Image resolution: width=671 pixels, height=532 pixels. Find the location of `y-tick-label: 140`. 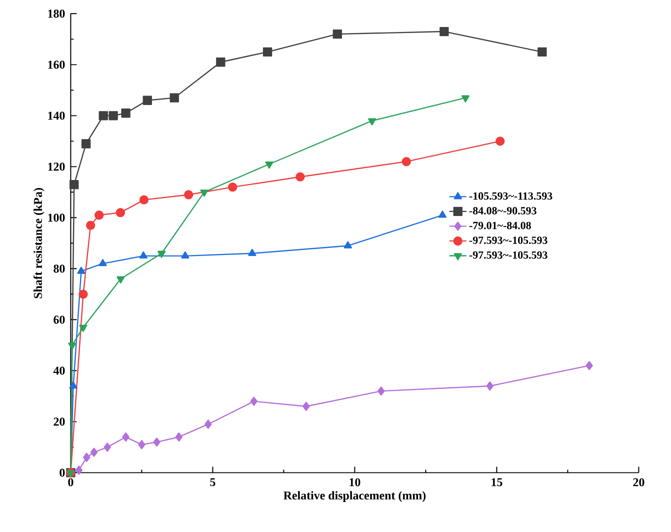

y-tick-label: 140 is located at coordinates (56, 116).